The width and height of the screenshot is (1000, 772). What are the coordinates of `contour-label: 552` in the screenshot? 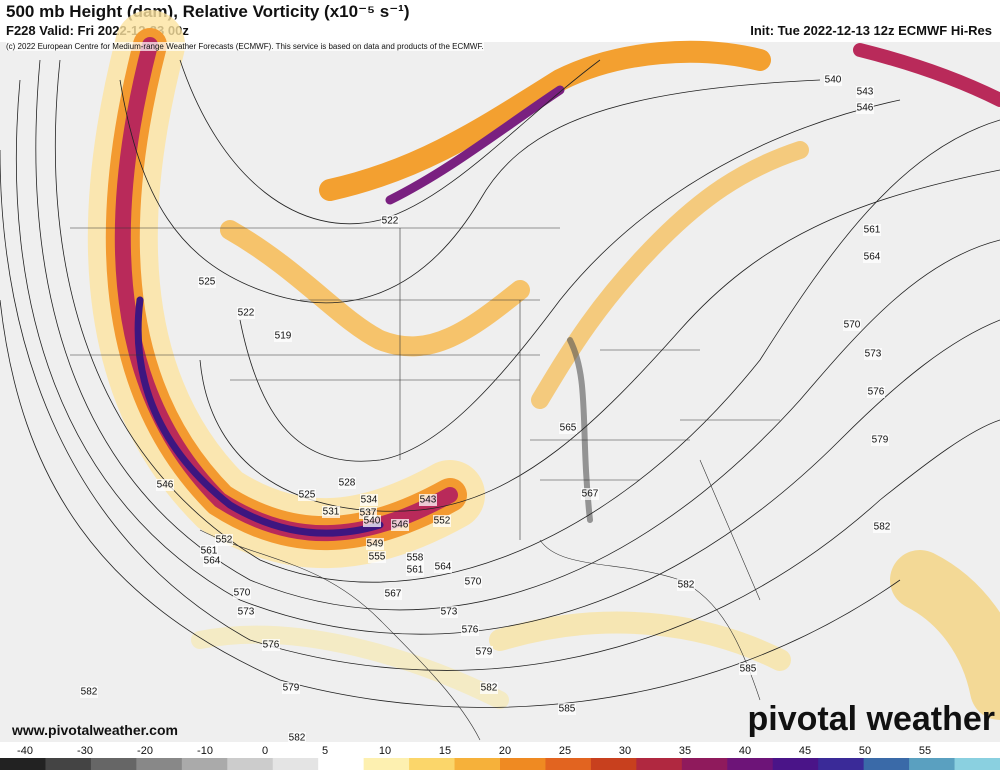 It's located at (224, 540).